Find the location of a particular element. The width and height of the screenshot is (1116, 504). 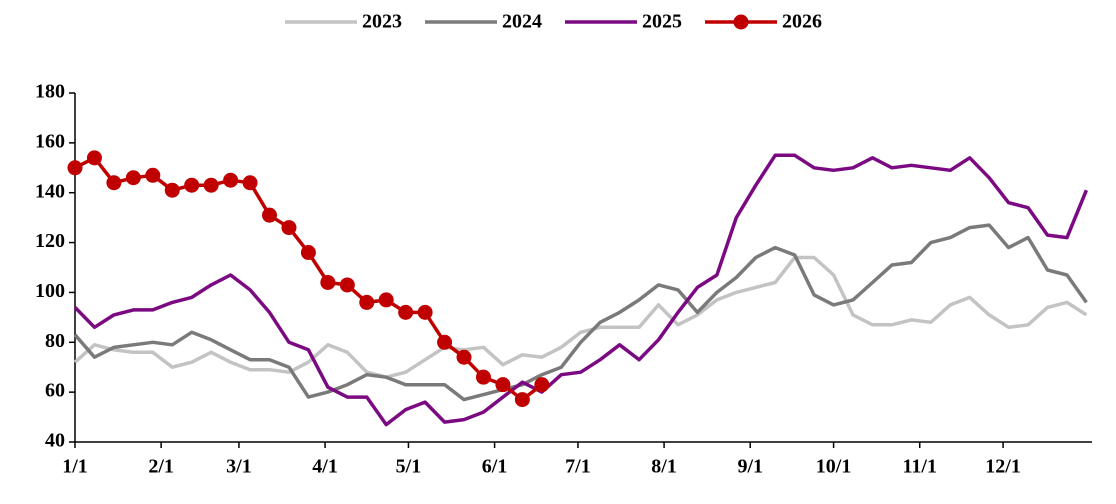

legend-label: 2024 is located at coordinates (522, 22).